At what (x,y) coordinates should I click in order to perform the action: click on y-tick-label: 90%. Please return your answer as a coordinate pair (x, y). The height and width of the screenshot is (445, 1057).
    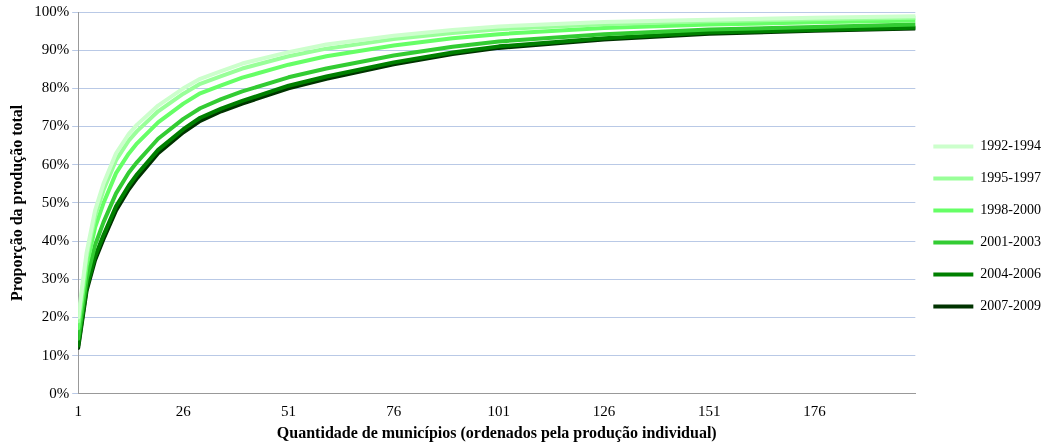
    Looking at the image, I should click on (55, 49).